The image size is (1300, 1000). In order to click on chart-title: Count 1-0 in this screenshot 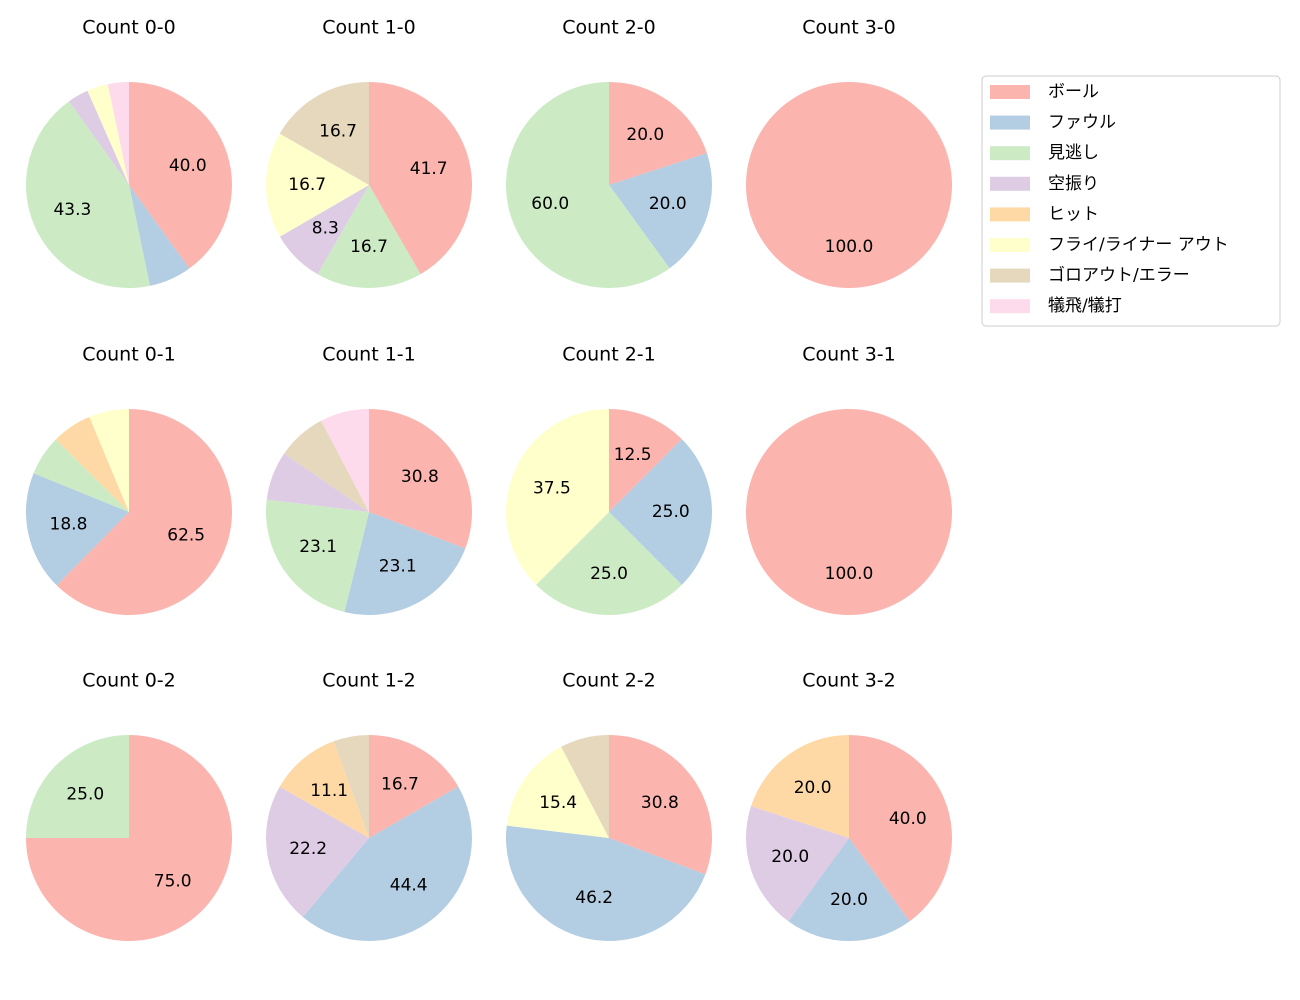, I will do `click(369, 28)`.